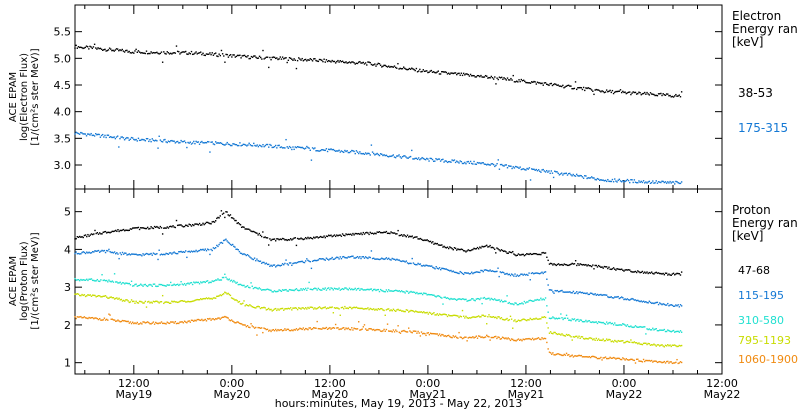 This screenshot has height=410, width=800. Describe the element at coordinates (756, 16) in the screenshot. I see `legend-title-line: Electron` at that location.